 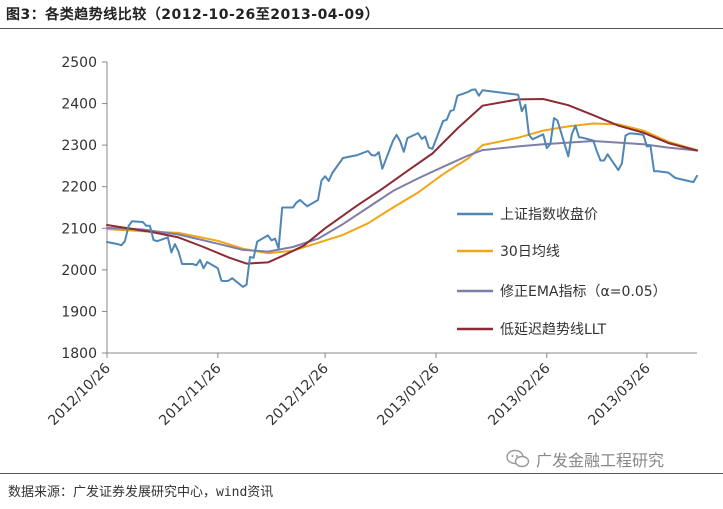 What do you see at coordinates (79, 271) in the screenshot?
I see `y-tick-label: 2000` at bounding box center [79, 271].